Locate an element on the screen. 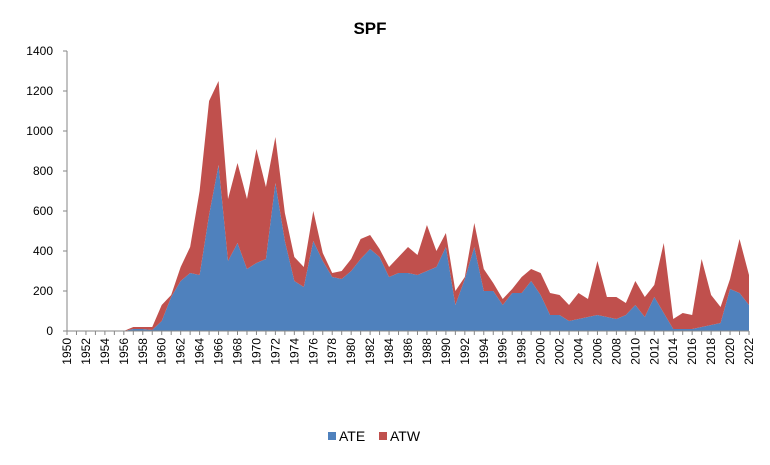 This screenshot has width=770, height=465. x-tick-label: 2022 is located at coordinates (749, 351).